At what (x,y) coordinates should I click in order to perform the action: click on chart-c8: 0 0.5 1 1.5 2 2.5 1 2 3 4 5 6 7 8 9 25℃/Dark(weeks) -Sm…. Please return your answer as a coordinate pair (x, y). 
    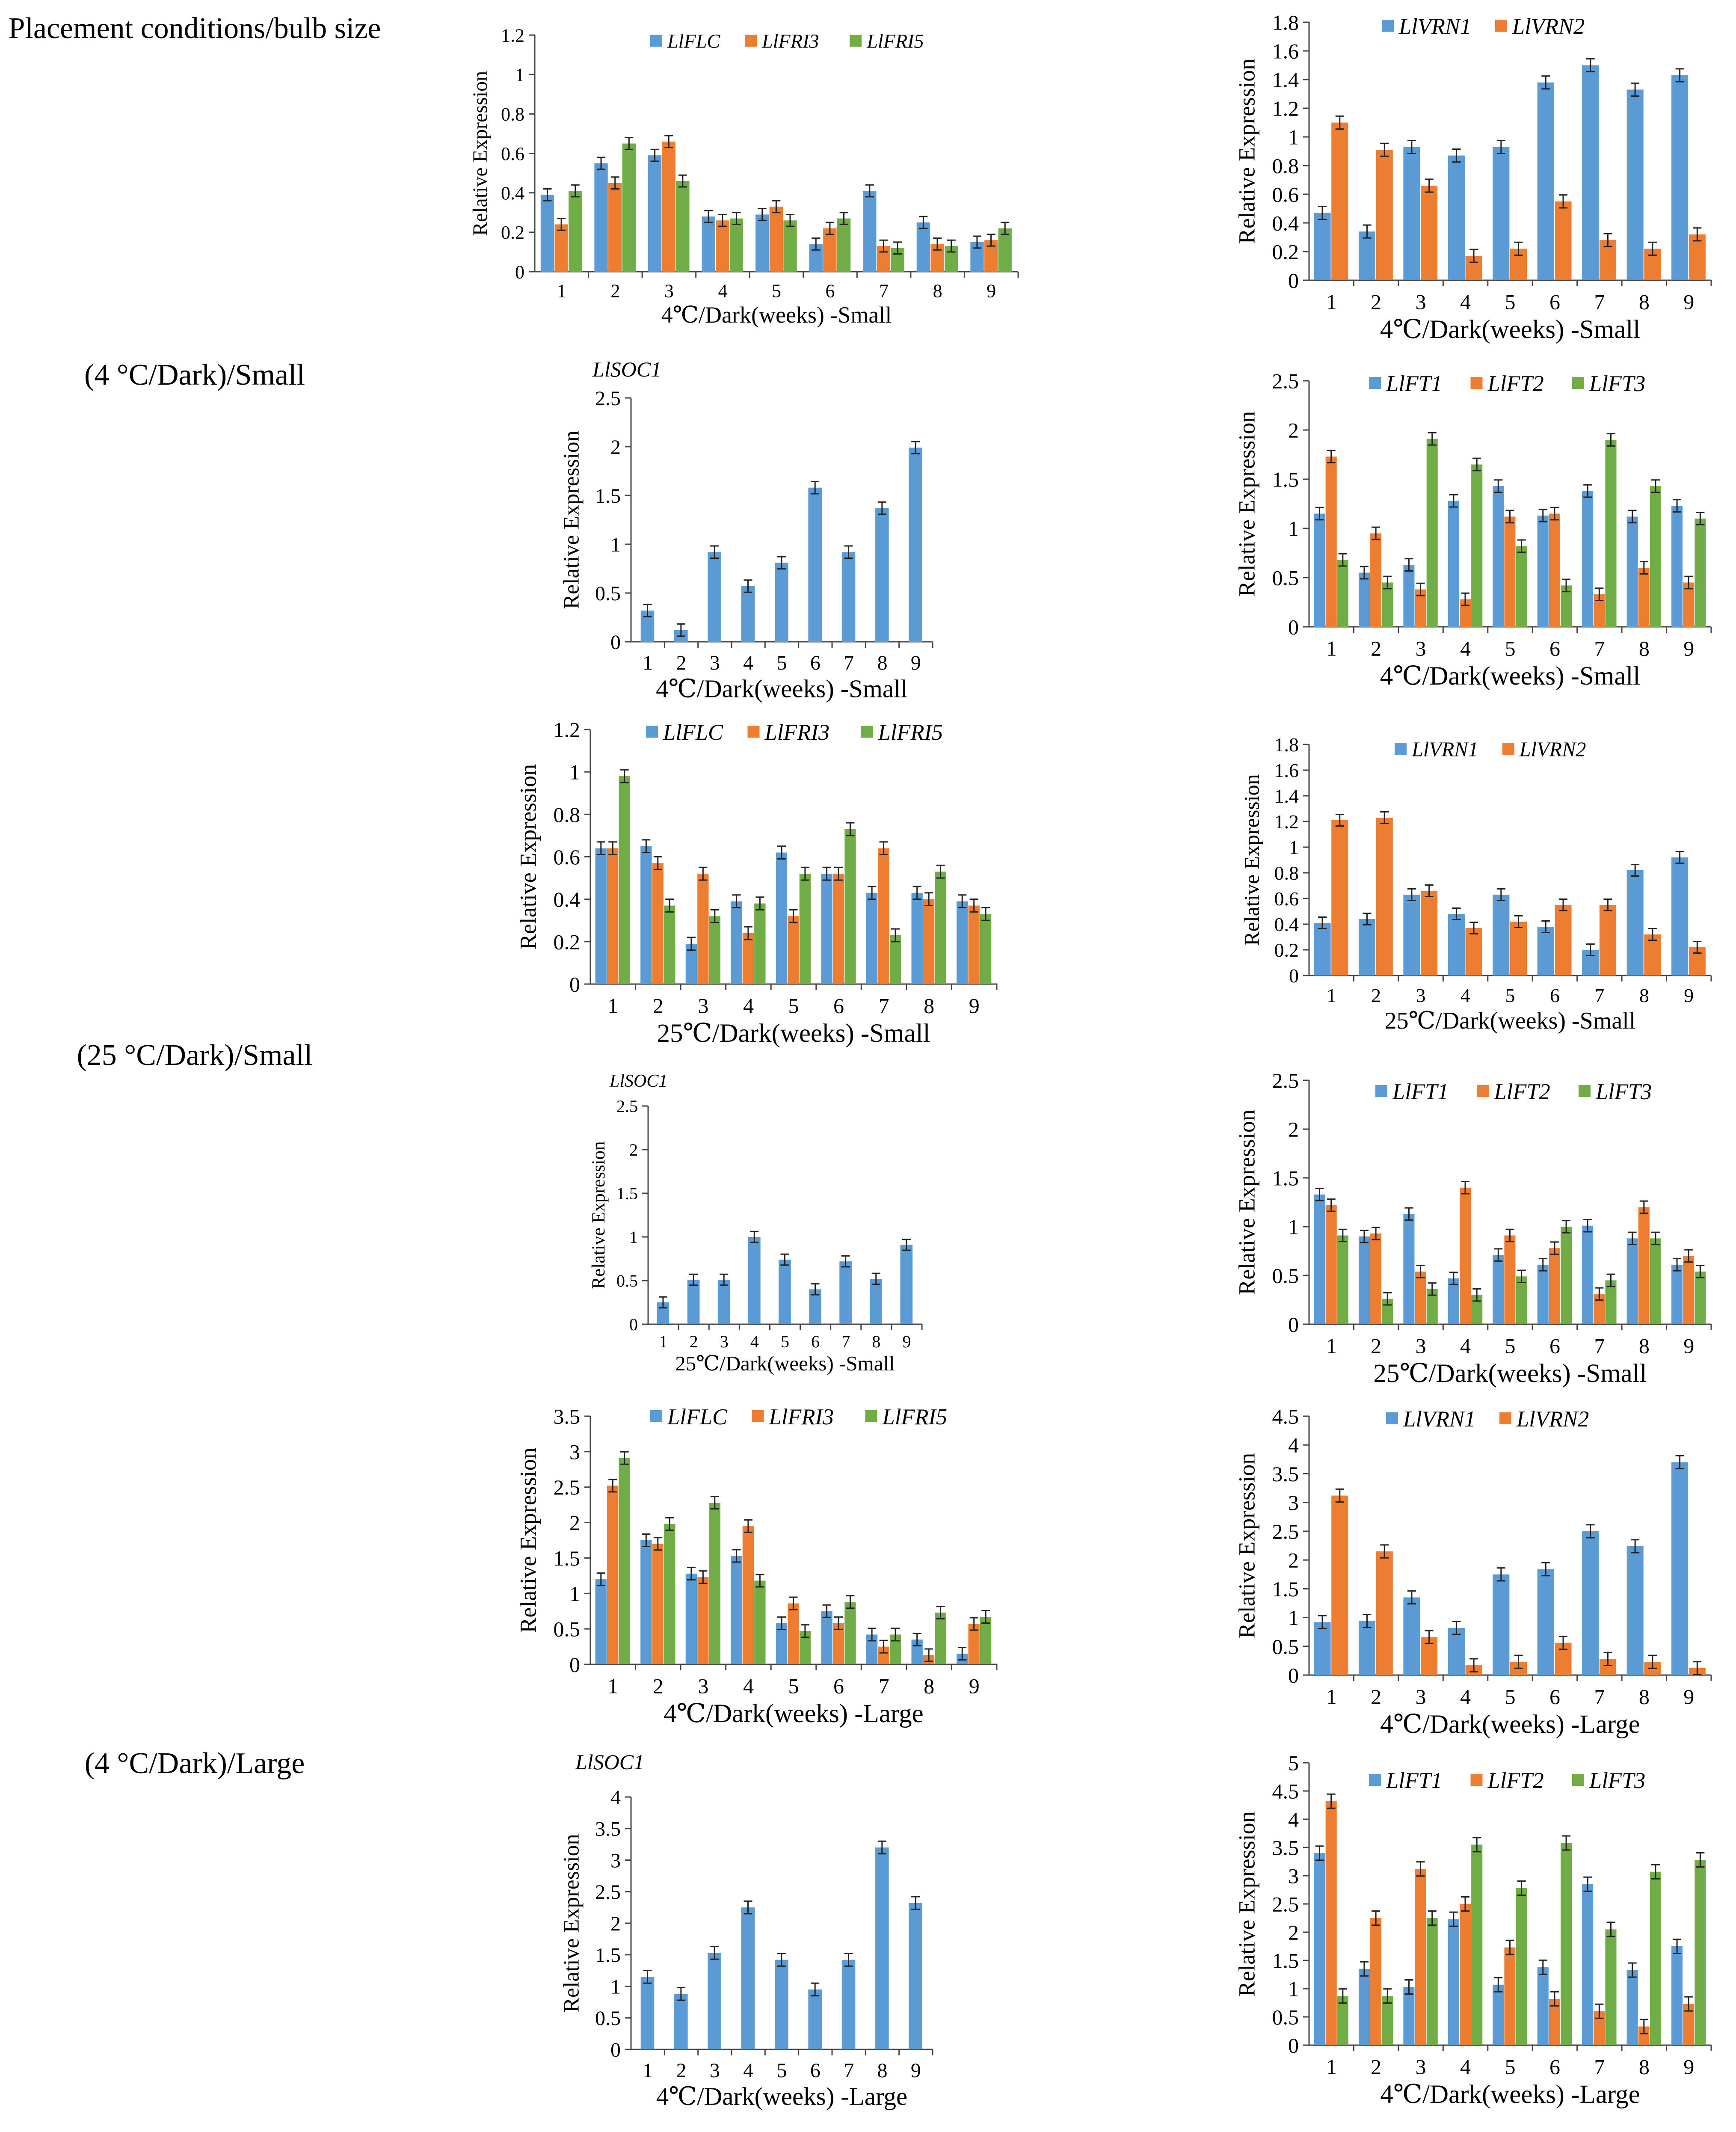
    Looking at the image, I should click on (1473, 1228).